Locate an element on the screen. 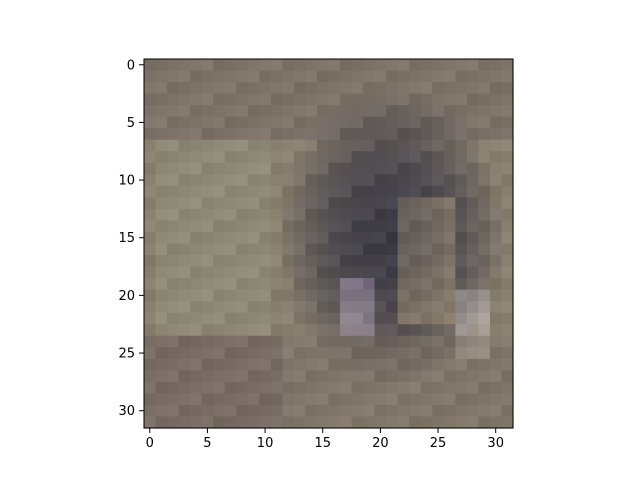 The width and height of the screenshot is (640, 480). y-tick-label: 10 is located at coordinates (126, 181).